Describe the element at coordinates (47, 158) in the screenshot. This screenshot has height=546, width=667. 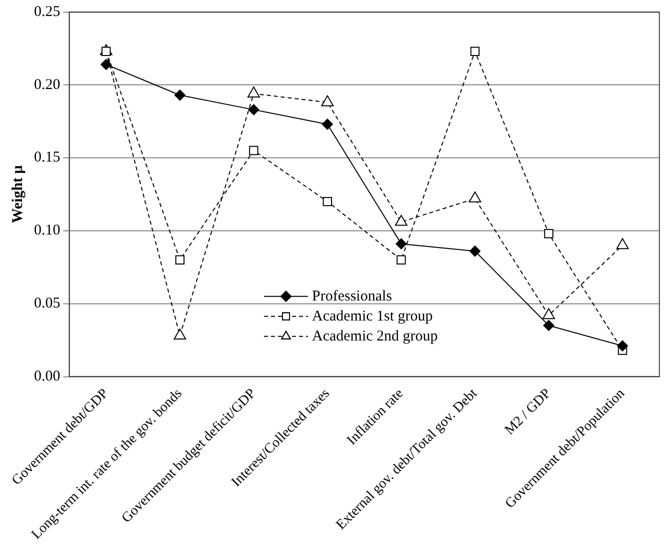
I see `y-tick-label: 0.15` at that location.